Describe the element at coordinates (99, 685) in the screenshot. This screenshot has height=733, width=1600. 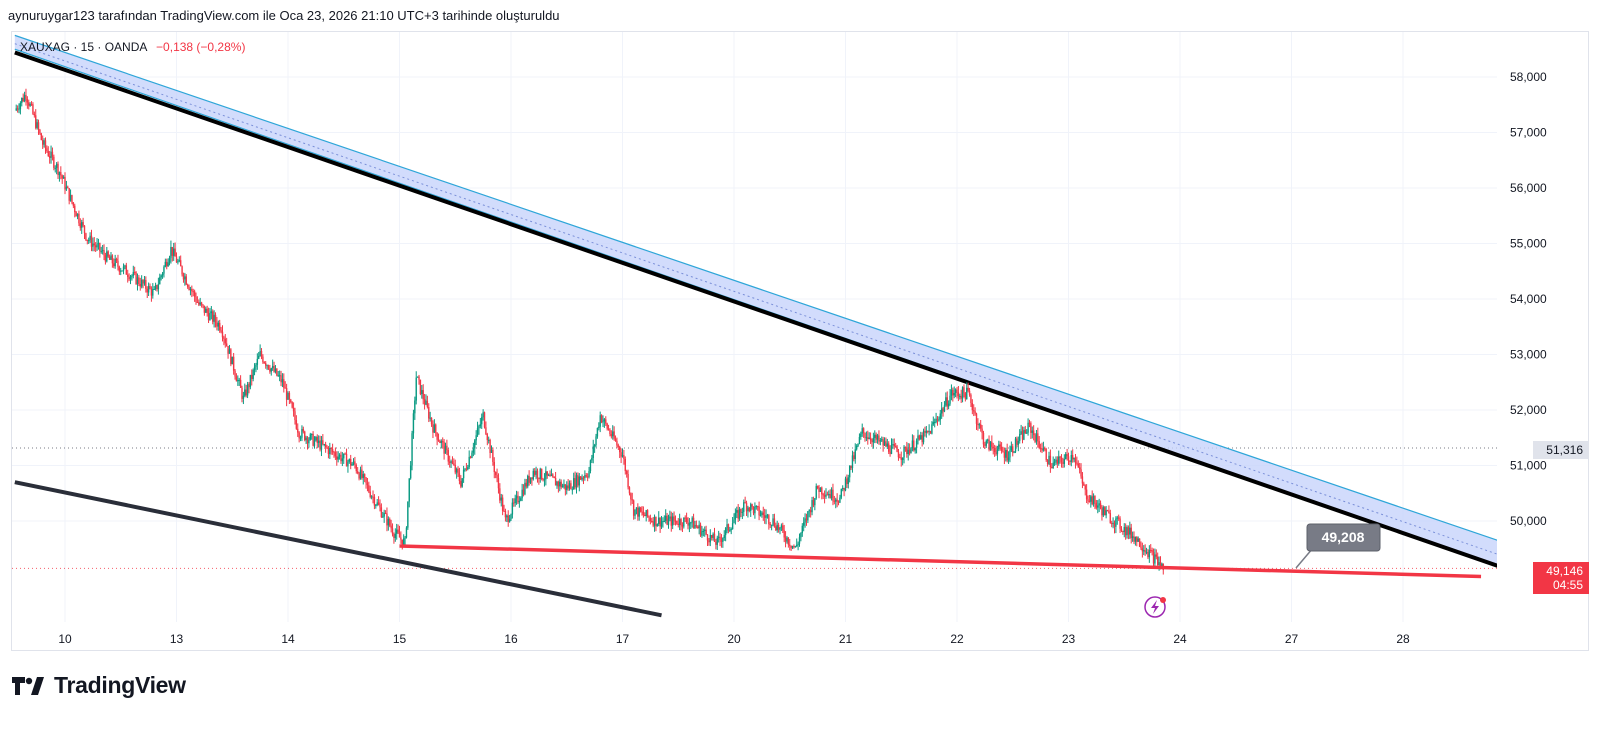
I see `tradingview-logo: TradingView` at that location.